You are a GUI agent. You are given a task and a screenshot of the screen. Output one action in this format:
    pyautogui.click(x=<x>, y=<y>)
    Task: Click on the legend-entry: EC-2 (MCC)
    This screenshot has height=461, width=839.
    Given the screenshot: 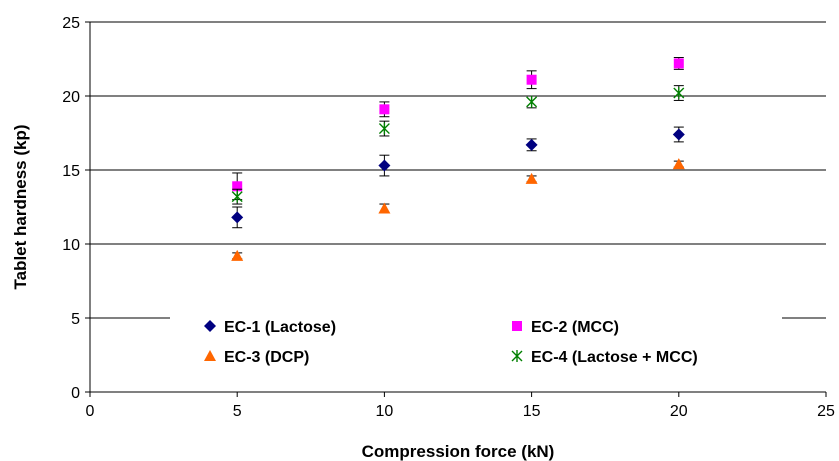 What is the action you would take?
    pyautogui.click(x=575, y=327)
    